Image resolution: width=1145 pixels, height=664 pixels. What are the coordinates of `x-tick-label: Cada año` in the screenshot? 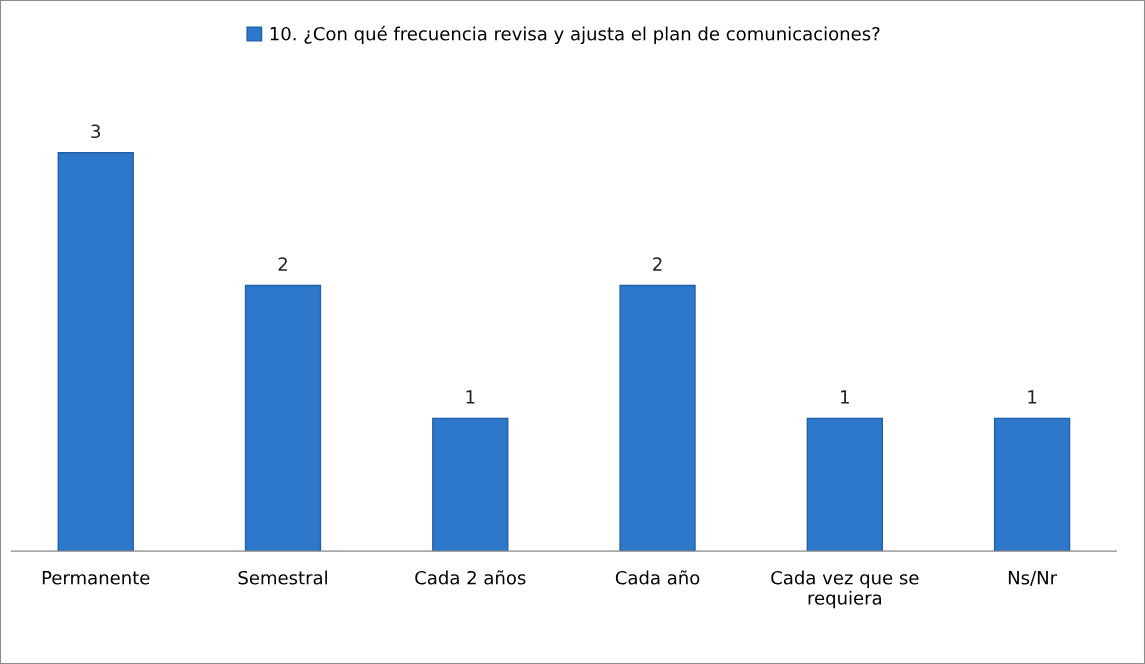 It's located at (657, 577).